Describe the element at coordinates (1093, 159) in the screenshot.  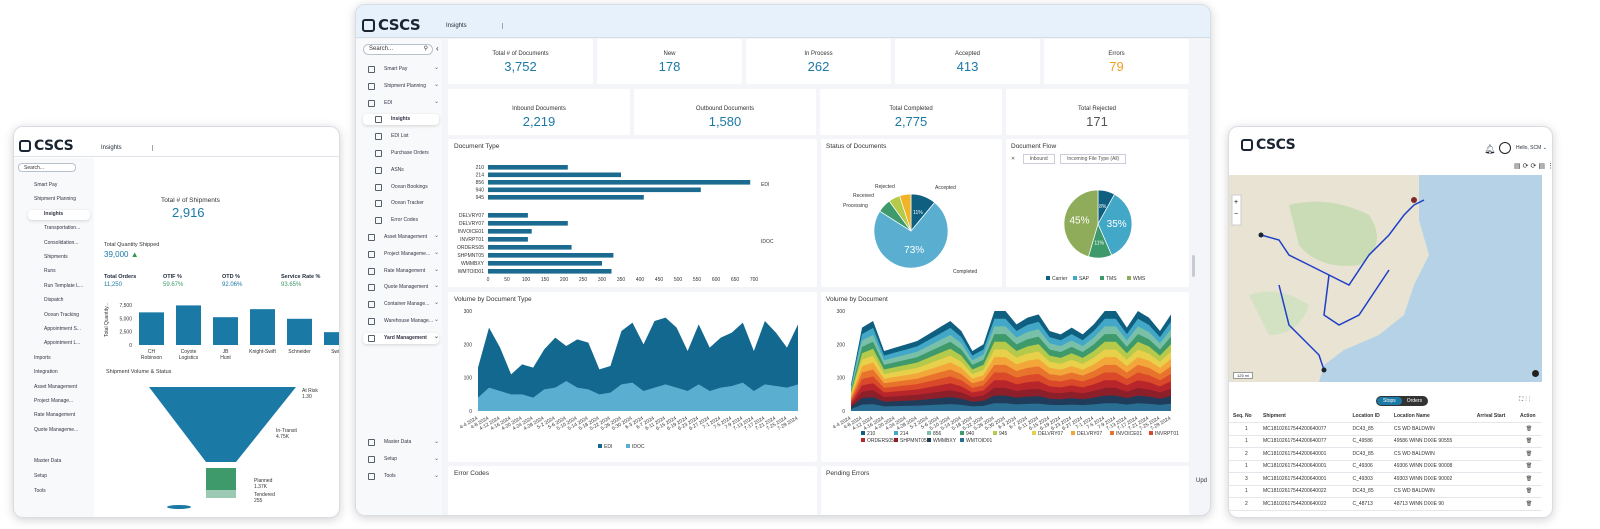
I see `filter-file-type: Incoming File Type (All)` at that location.